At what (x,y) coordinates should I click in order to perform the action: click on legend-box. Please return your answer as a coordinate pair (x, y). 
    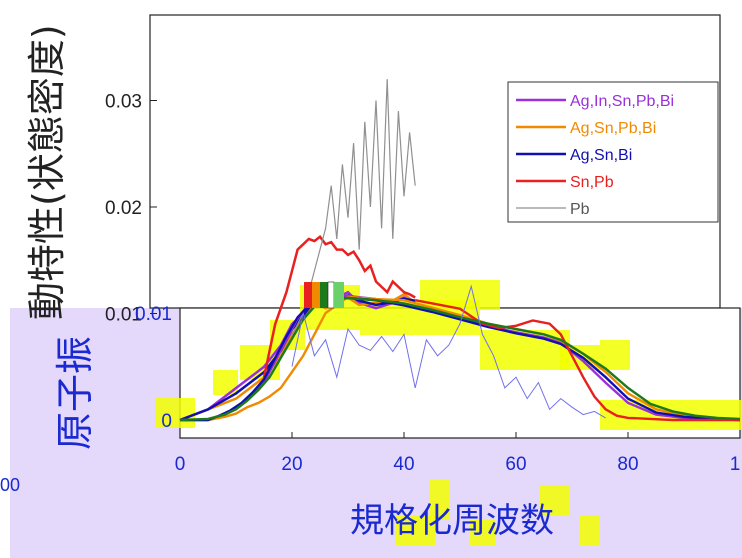
    Looking at the image, I should click on (613, 152).